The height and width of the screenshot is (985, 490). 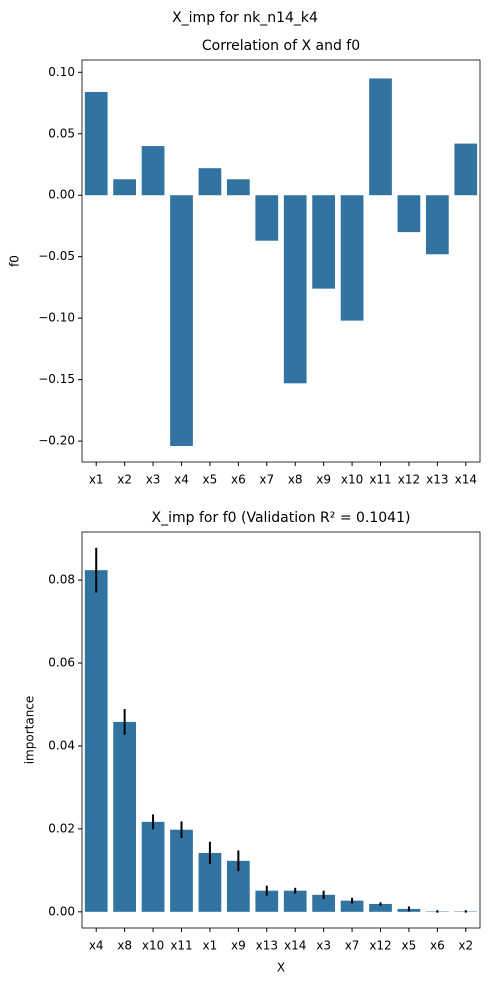 I want to click on chart-title: X_imp for f0 (Validation R² = 0.1041), so click(x=281, y=518).